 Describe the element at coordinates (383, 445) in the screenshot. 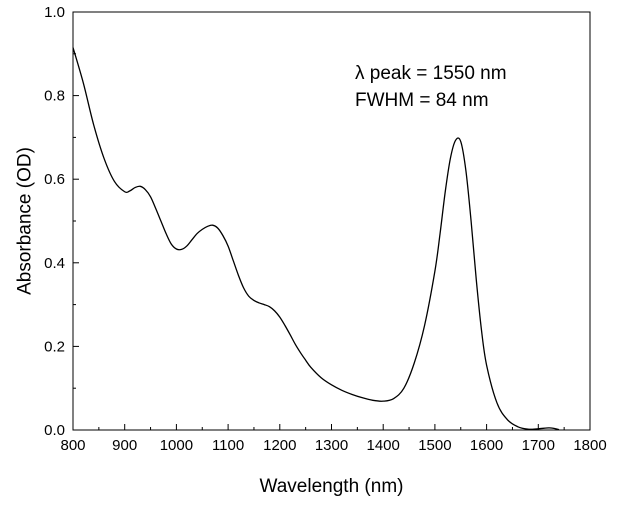

I see `x-tick-label: 1400` at that location.